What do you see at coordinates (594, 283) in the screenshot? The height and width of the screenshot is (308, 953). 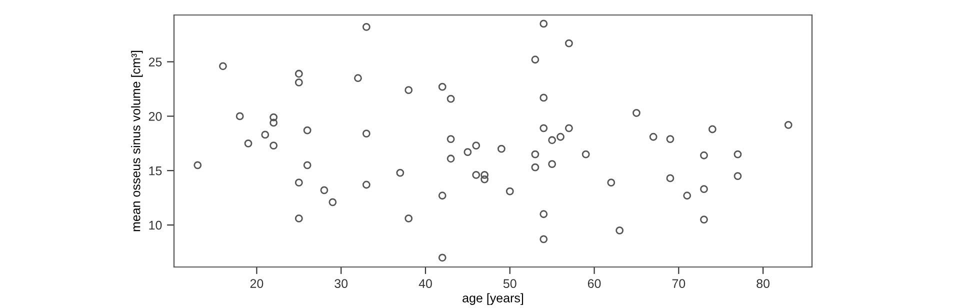 I see `x-tick-label: 60` at bounding box center [594, 283].